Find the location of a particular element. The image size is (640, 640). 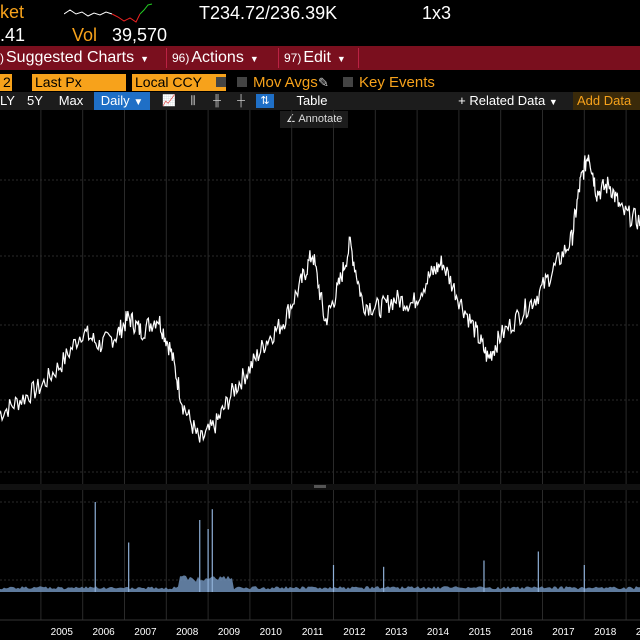

divider-handle is located at coordinates (320, 486).